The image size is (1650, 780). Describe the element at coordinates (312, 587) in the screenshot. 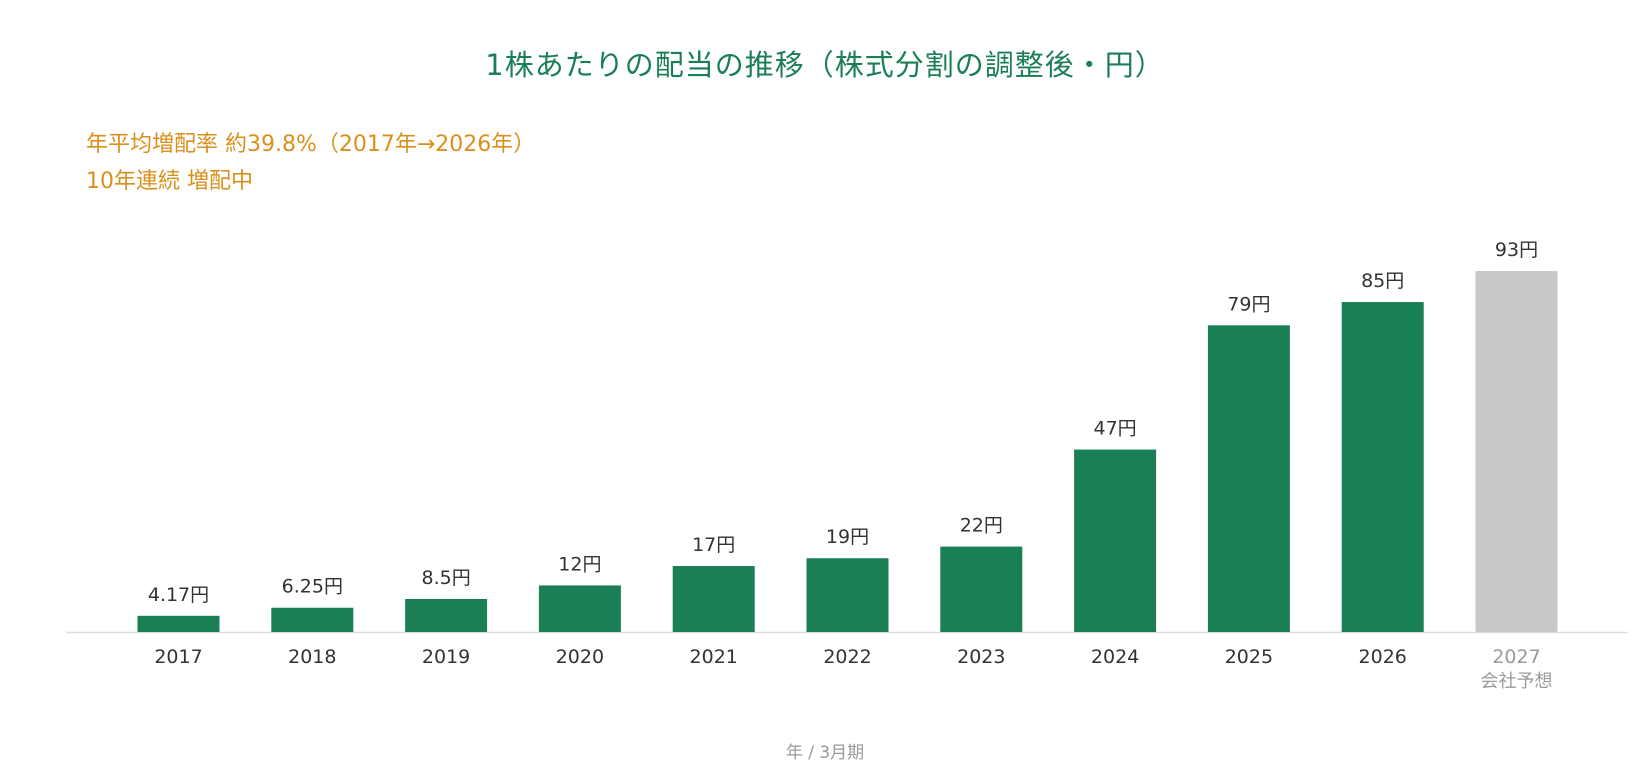

I see `value-label-2018: 6.25円` at that location.